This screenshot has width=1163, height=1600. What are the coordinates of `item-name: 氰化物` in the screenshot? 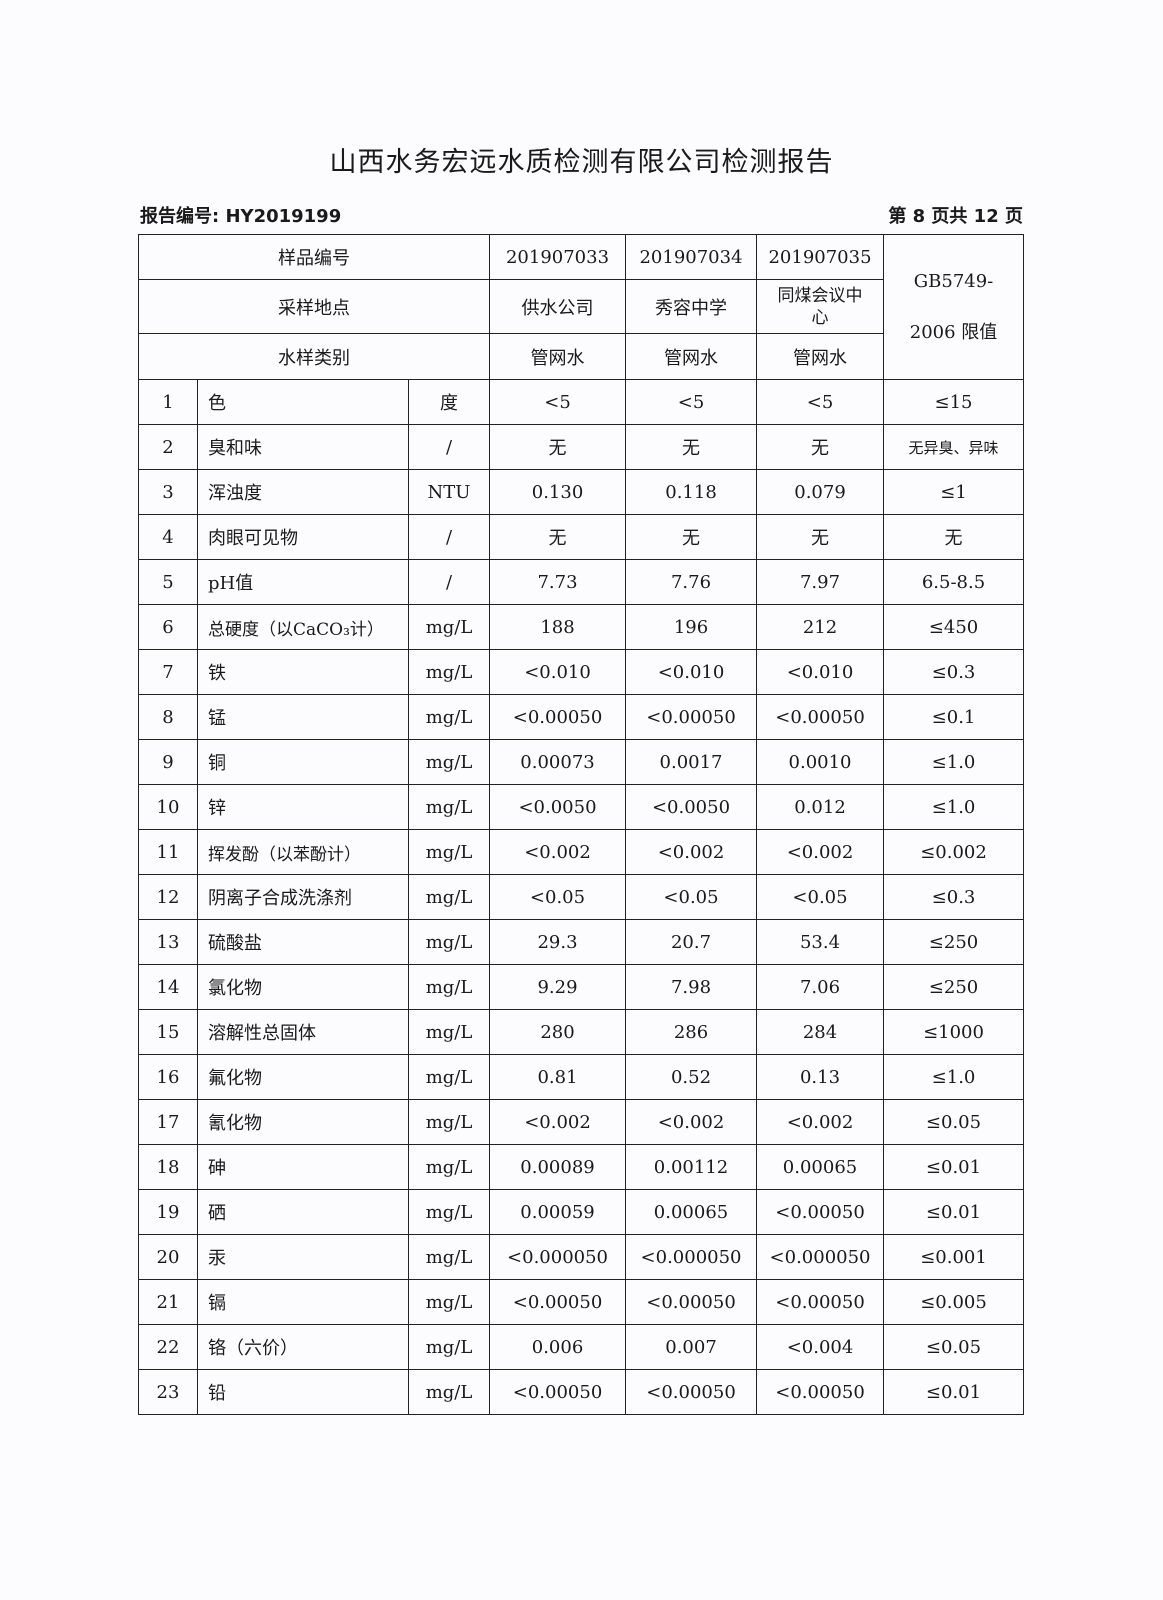 It's located at (303, 1122).